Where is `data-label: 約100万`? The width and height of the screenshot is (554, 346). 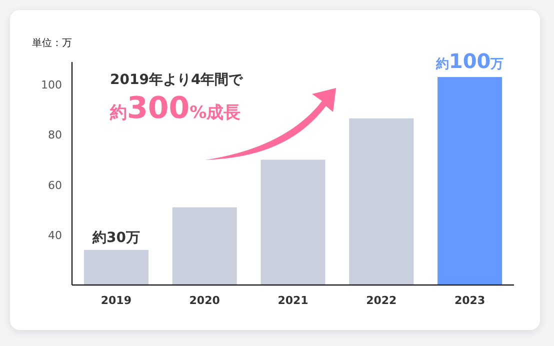
data-label: 約100万 is located at coordinates (469, 61).